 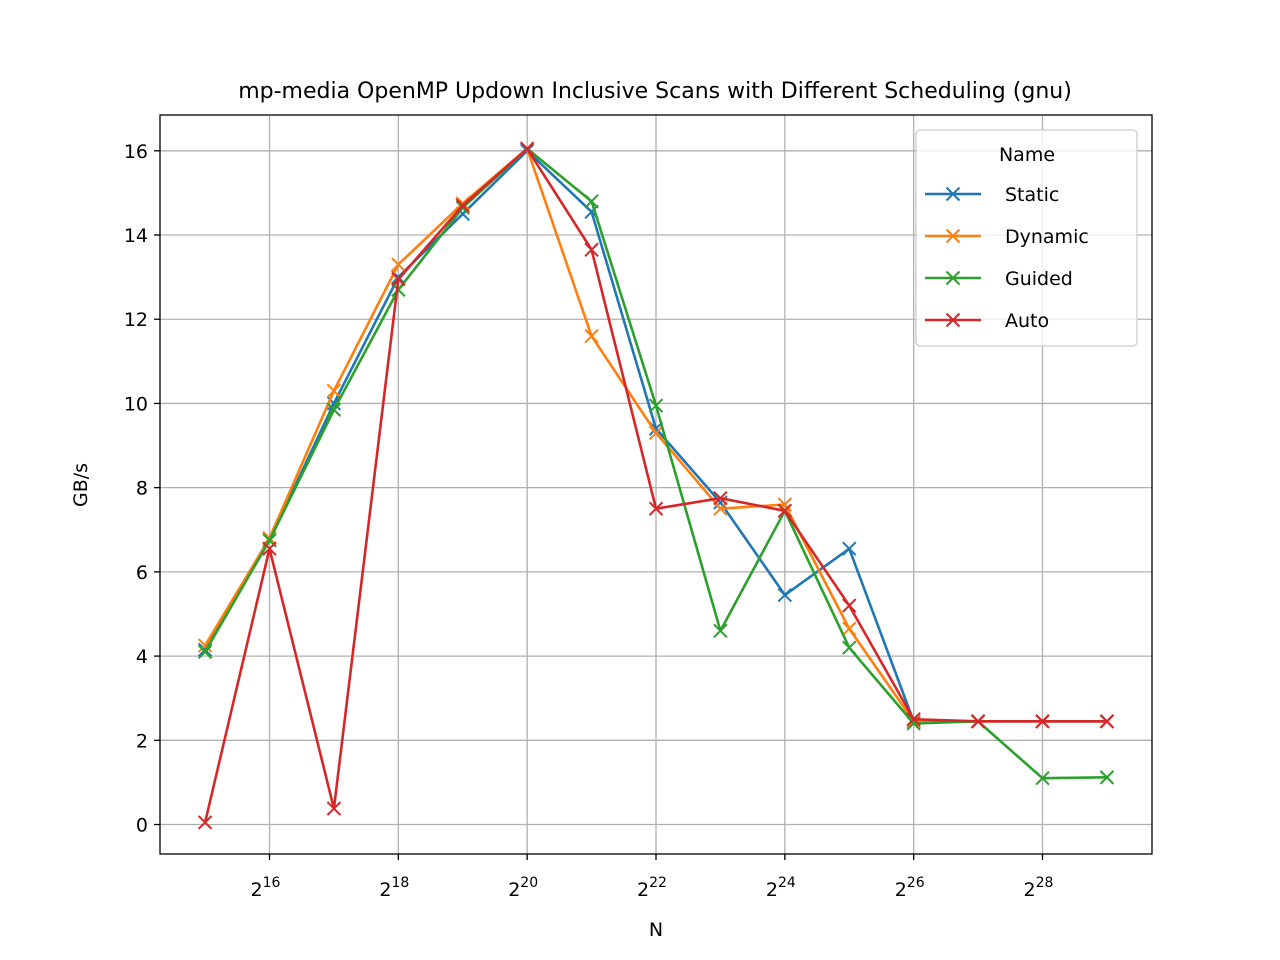 What do you see at coordinates (1045, 883) in the screenshot?
I see `x-tick-exponent: 28` at bounding box center [1045, 883].